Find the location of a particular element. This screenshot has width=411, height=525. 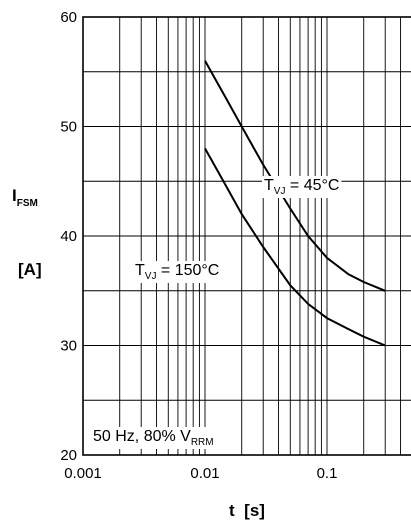

condition-box is located at coordinates (153, 438).